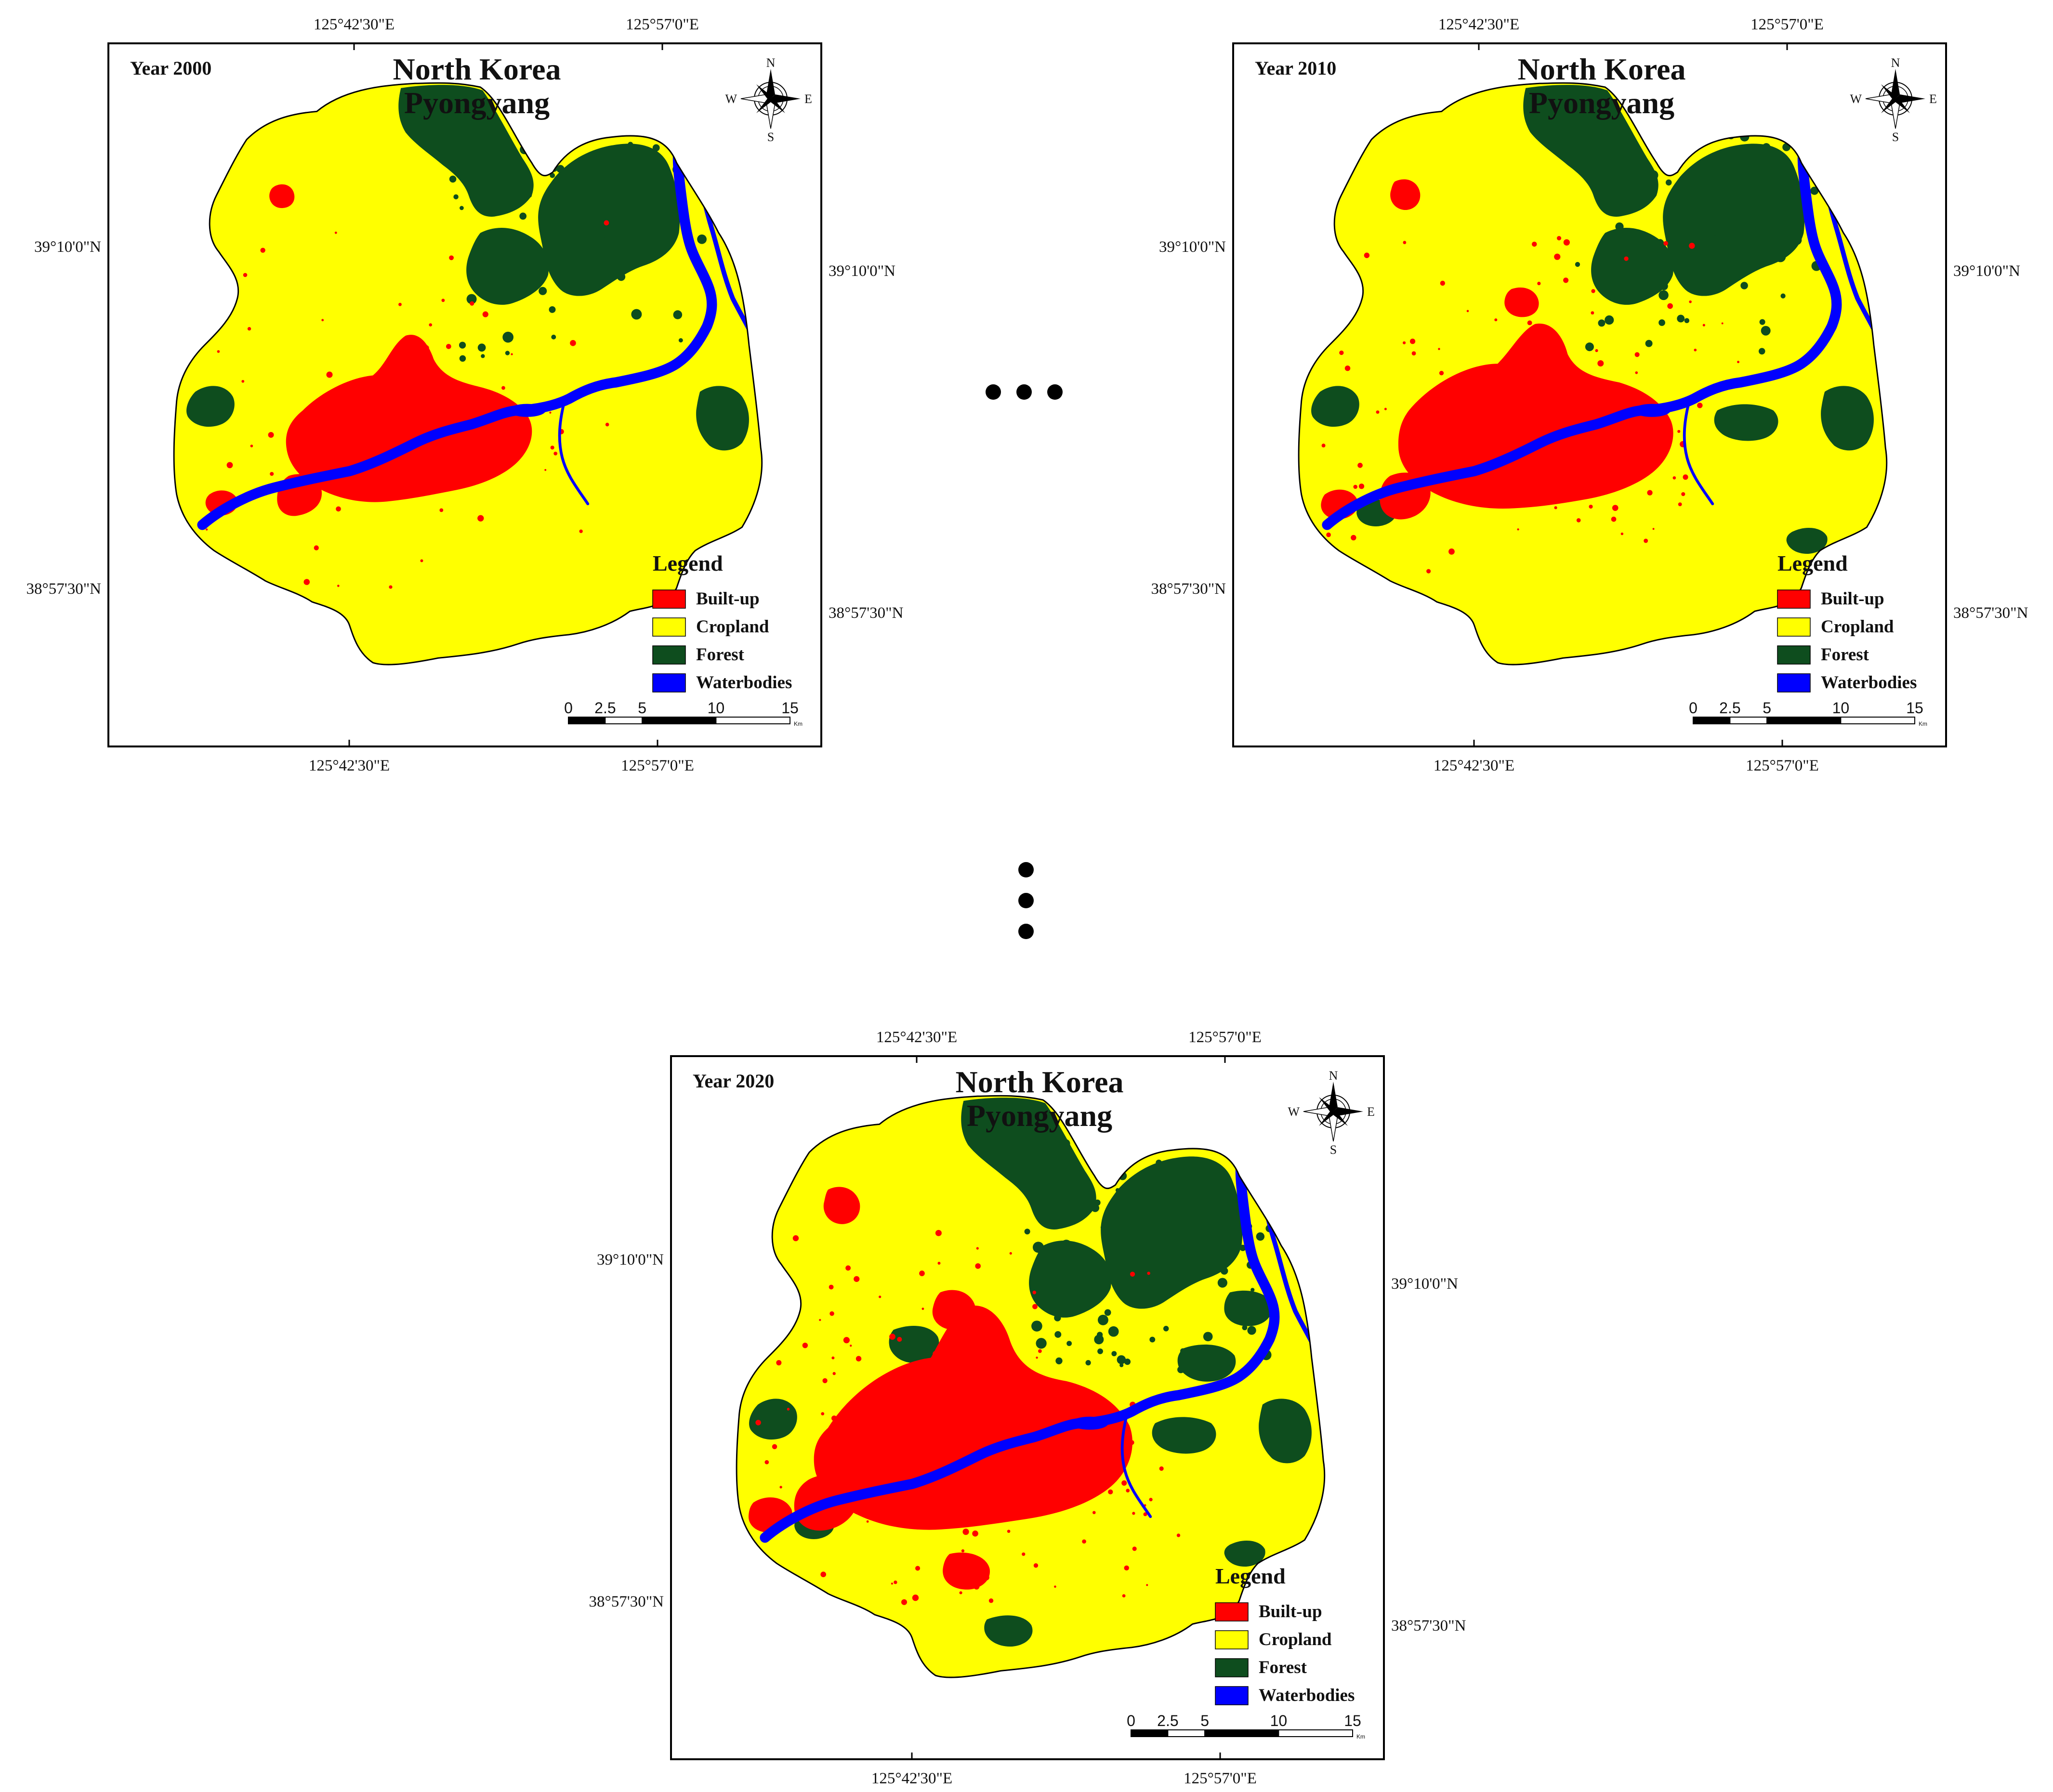 This screenshot has height=1792, width=2053. Describe the element at coordinates (1031, 1386) in the screenshot. I see `map-content` at that location.